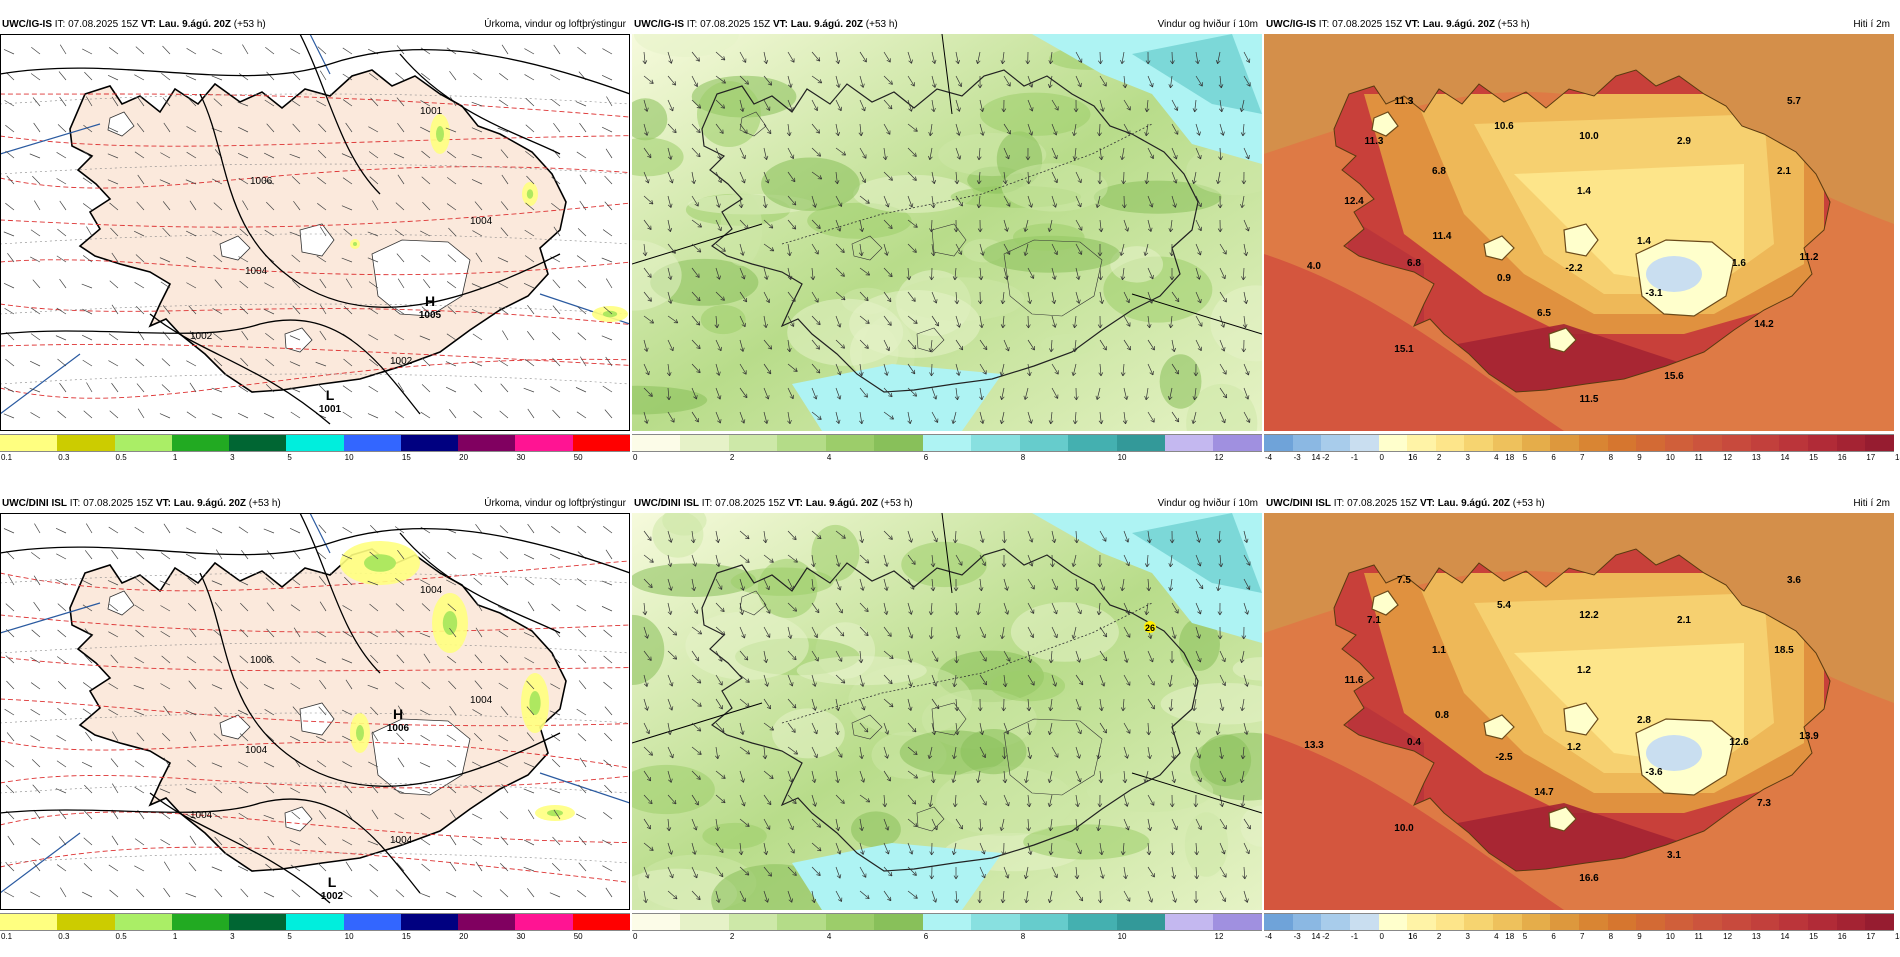  What do you see at coordinates (1314, 745) in the screenshot?
I see `temperature-value: 13.3` at bounding box center [1314, 745].